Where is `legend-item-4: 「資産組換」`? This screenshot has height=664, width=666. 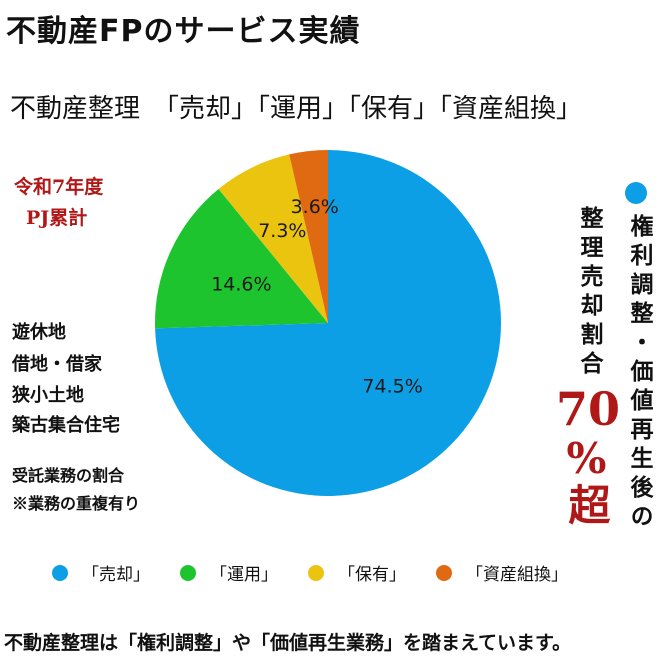 legend-item-4: 「資産組換」 is located at coordinates (502, 572).